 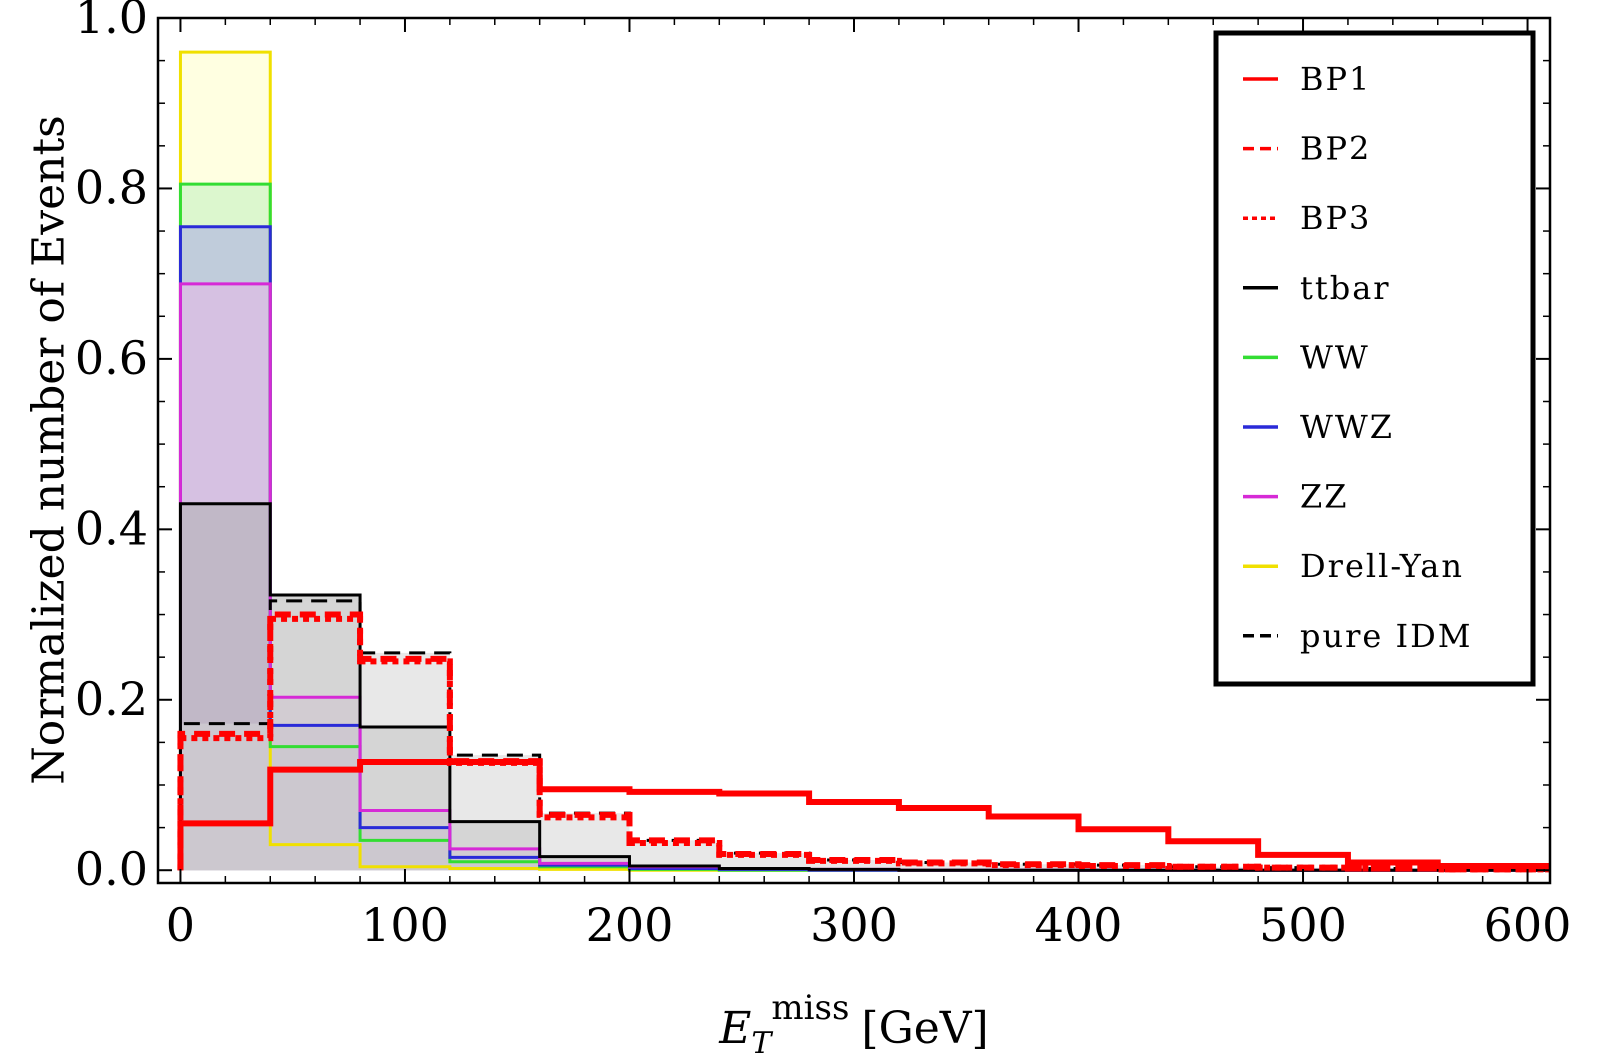 I want to click on y-tick-label: 0.0, so click(x=111, y=869).